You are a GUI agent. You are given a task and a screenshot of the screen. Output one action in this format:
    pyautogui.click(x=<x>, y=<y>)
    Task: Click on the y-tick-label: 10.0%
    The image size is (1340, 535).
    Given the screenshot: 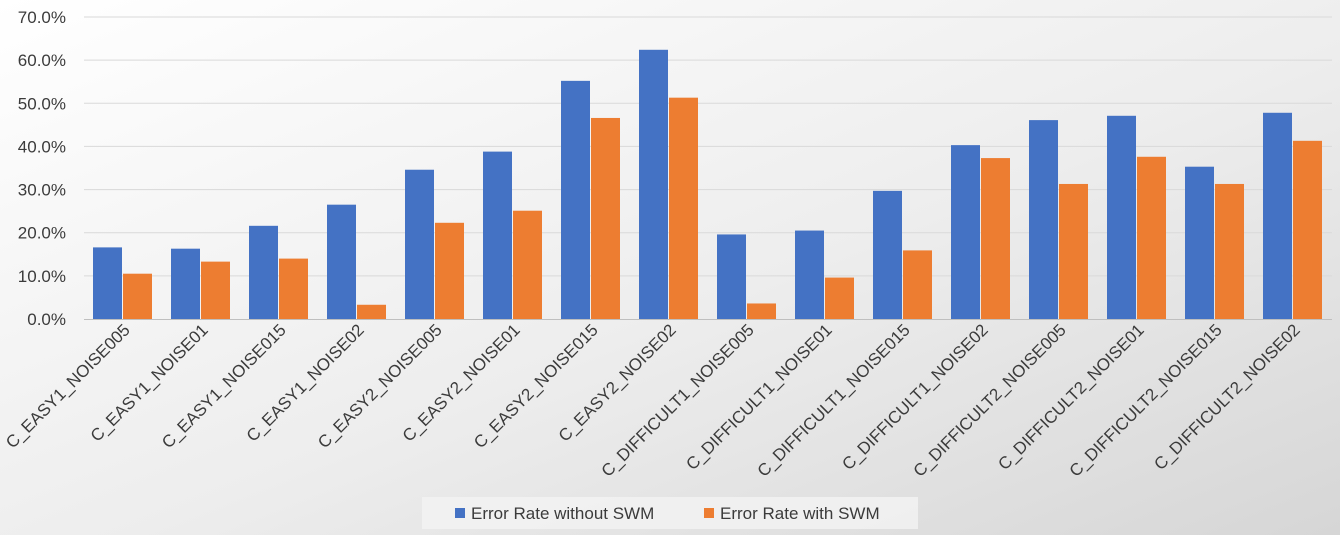 What is the action you would take?
    pyautogui.click(x=42, y=276)
    